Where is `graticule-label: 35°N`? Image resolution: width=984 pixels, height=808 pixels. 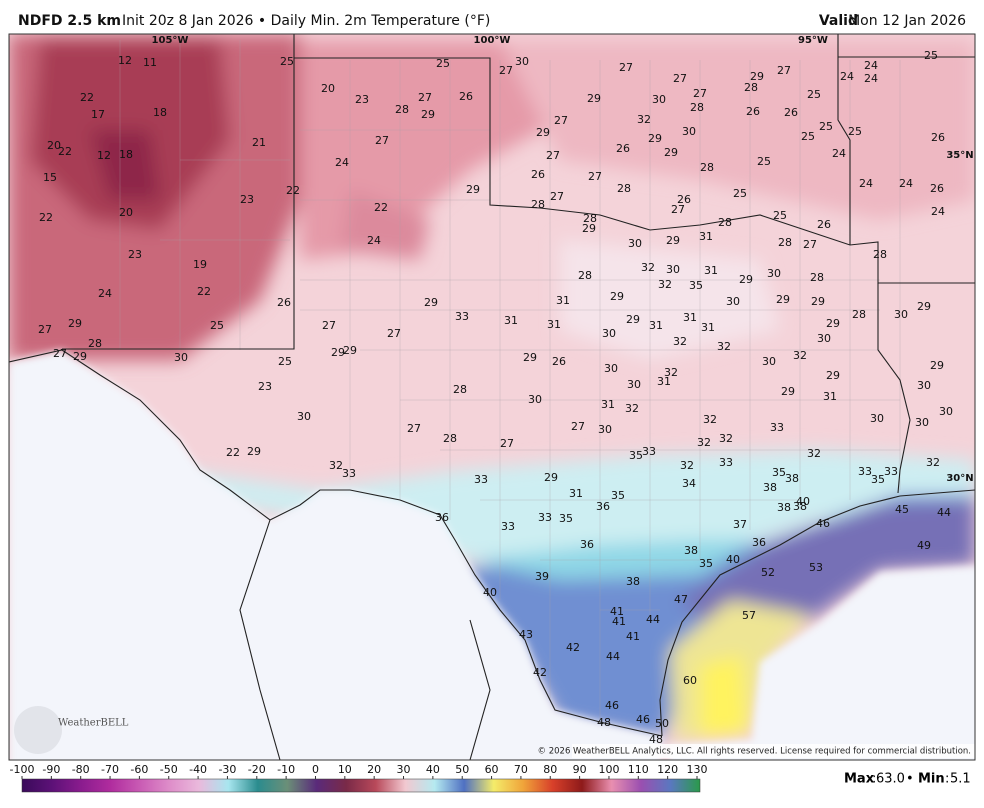 graticule-label: 35°N is located at coordinates (959, 155).